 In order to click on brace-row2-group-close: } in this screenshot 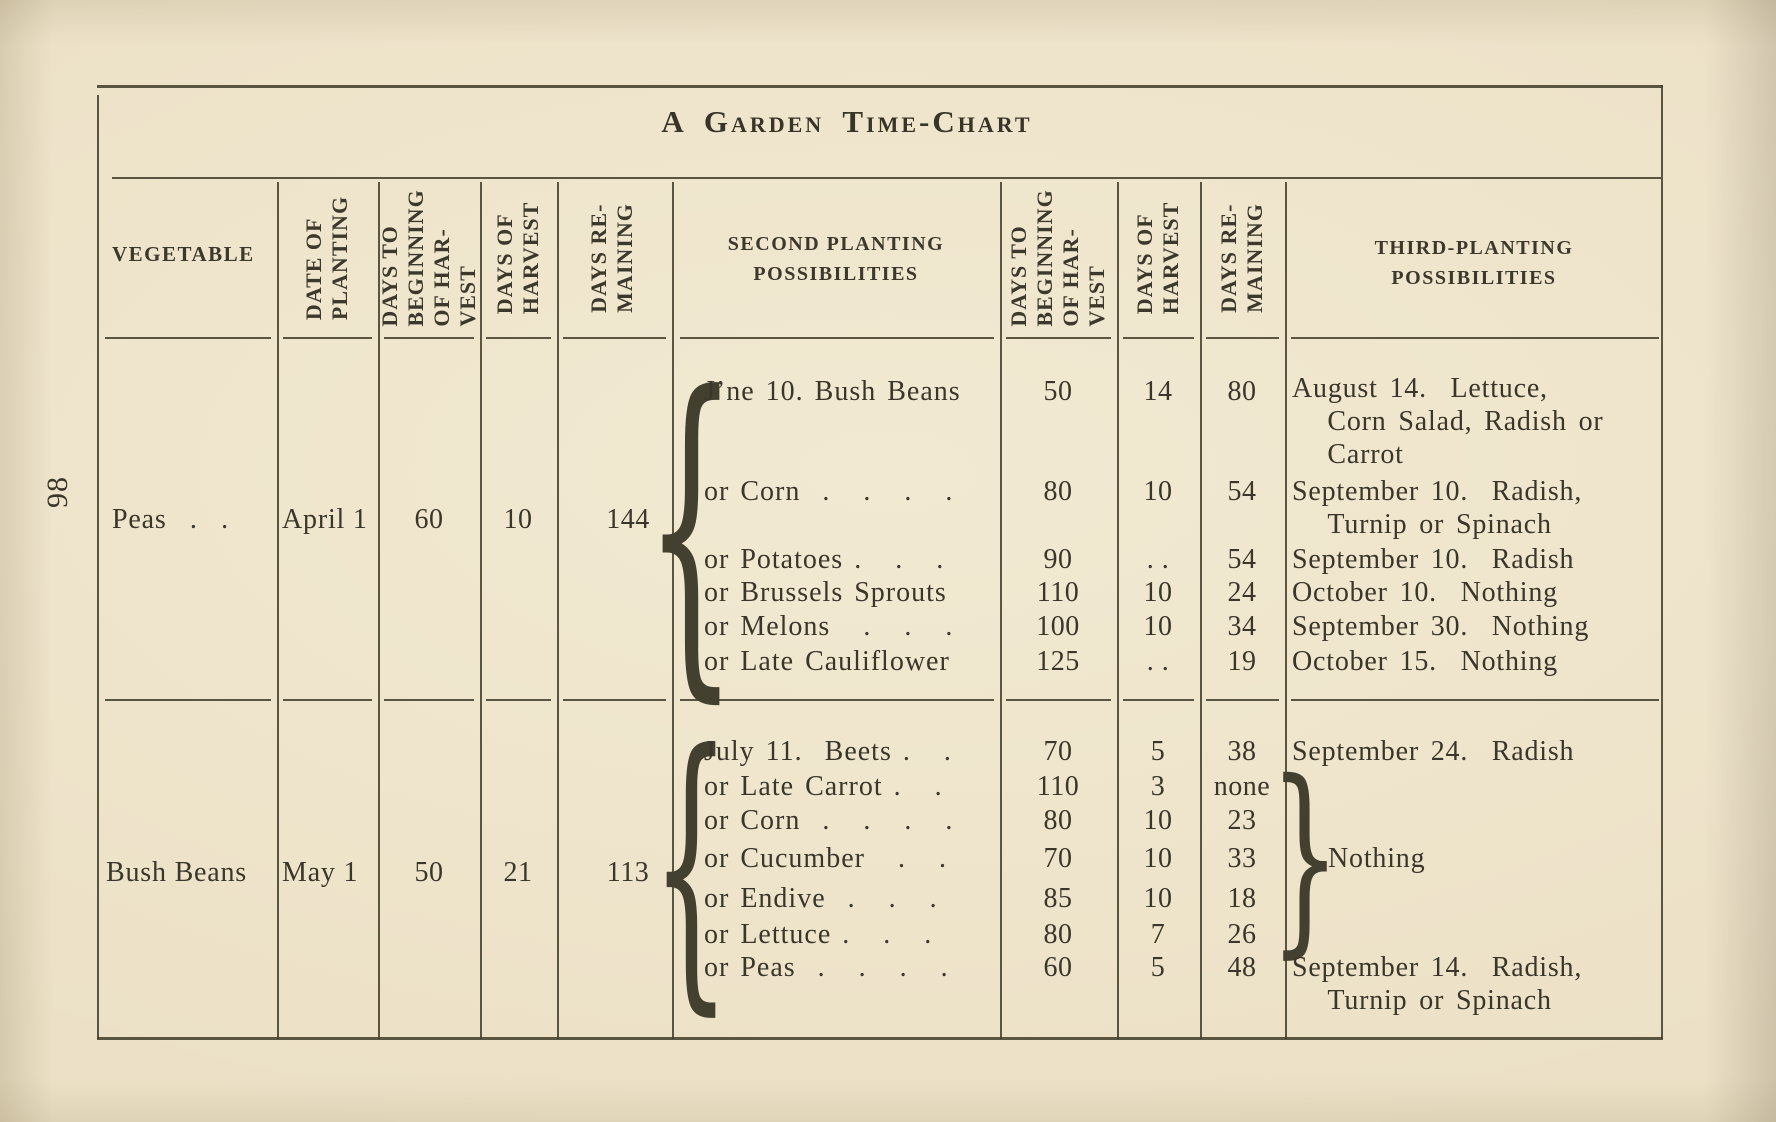, I will do `click(1305, 857)`.